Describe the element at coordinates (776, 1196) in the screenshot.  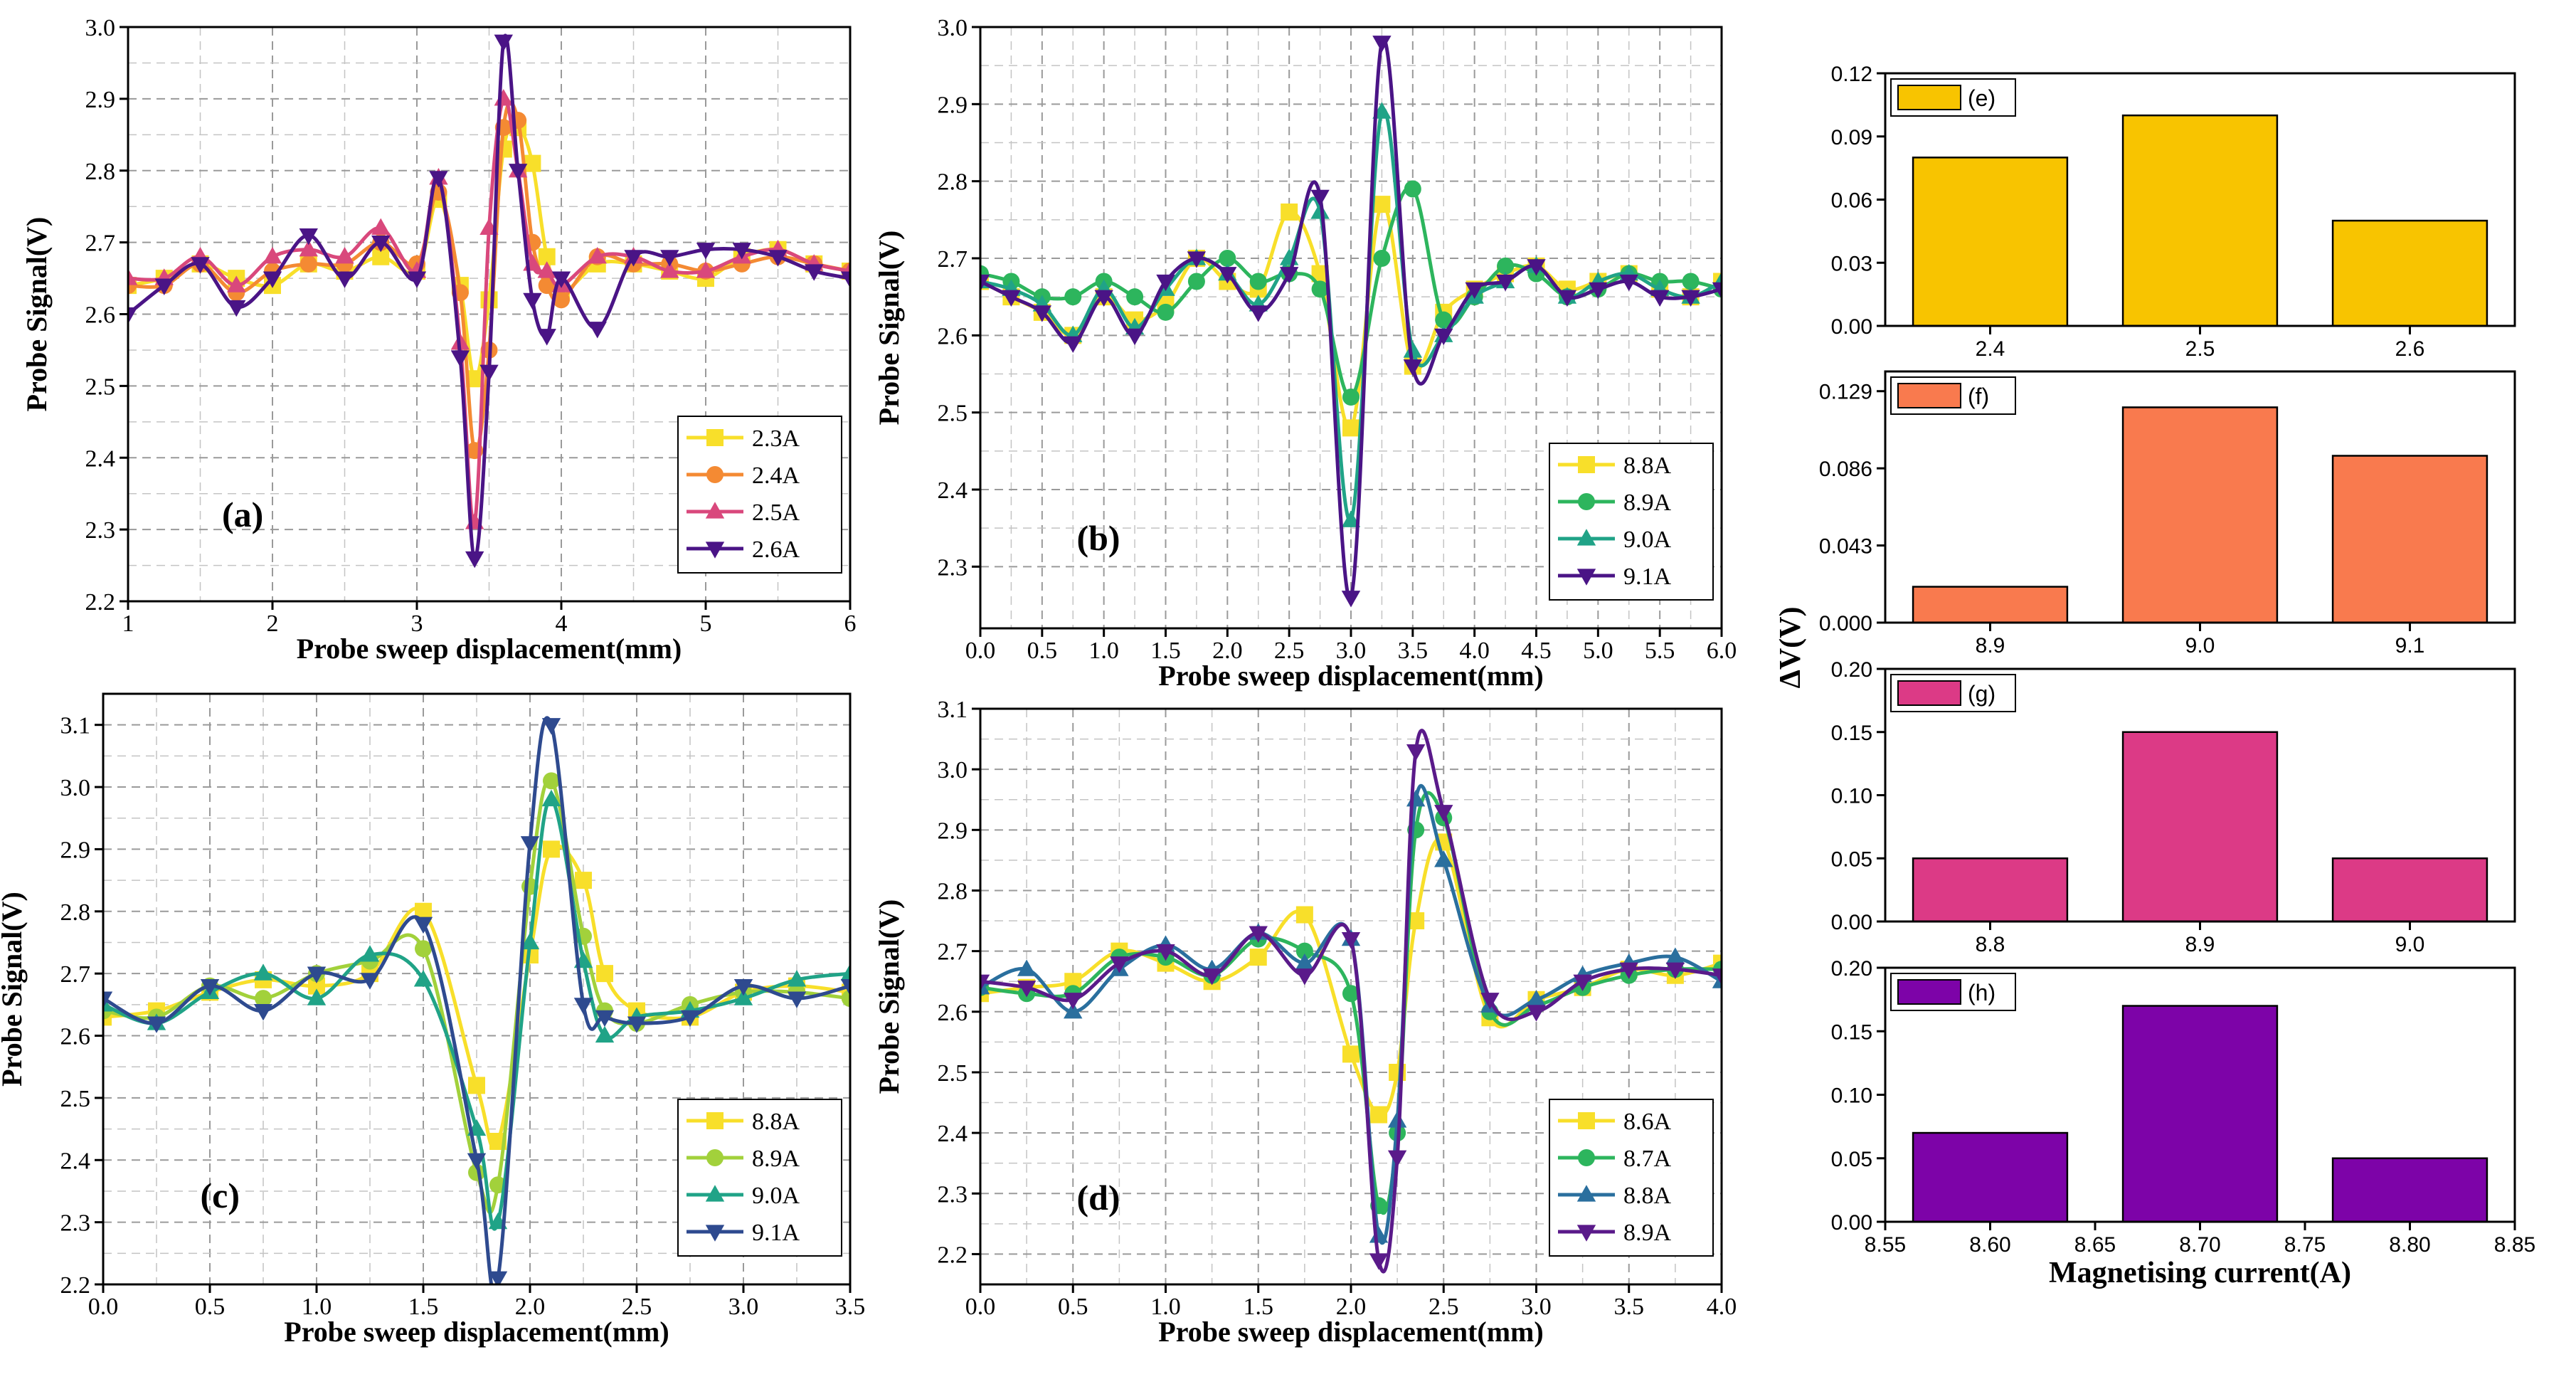
I see `legend-label: 9.0A` at that location.